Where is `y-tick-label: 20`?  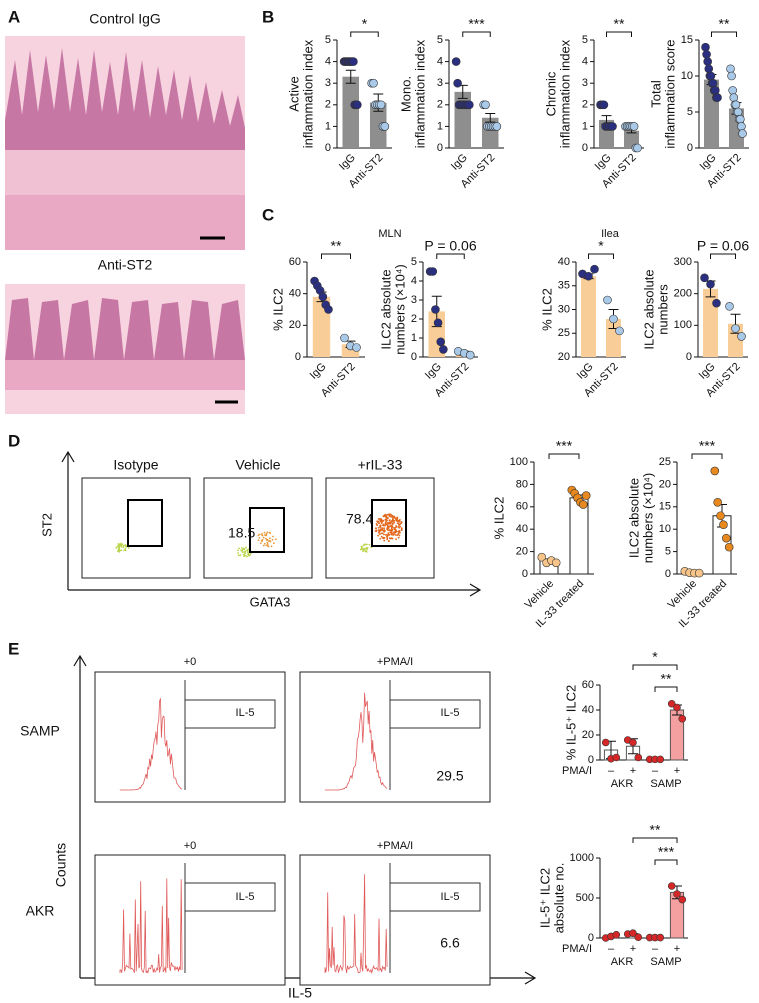
y-tick-label: 20 is located at coordinates (665, 484).